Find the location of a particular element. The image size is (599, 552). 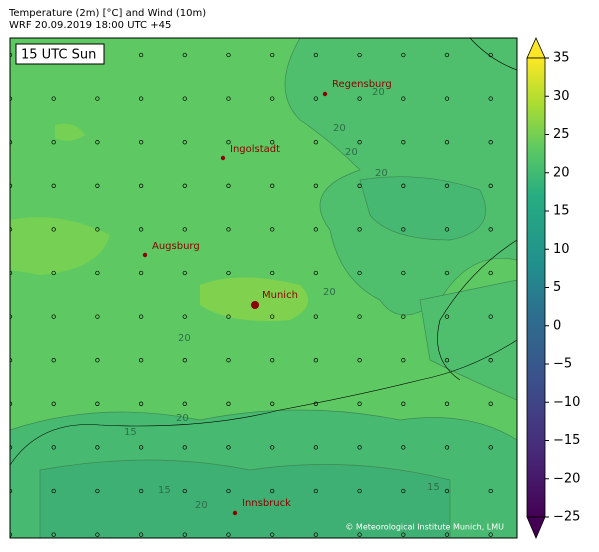

title: Temperature (2m) [°C] and Wind (10m) is located at coordinates (107, 13).